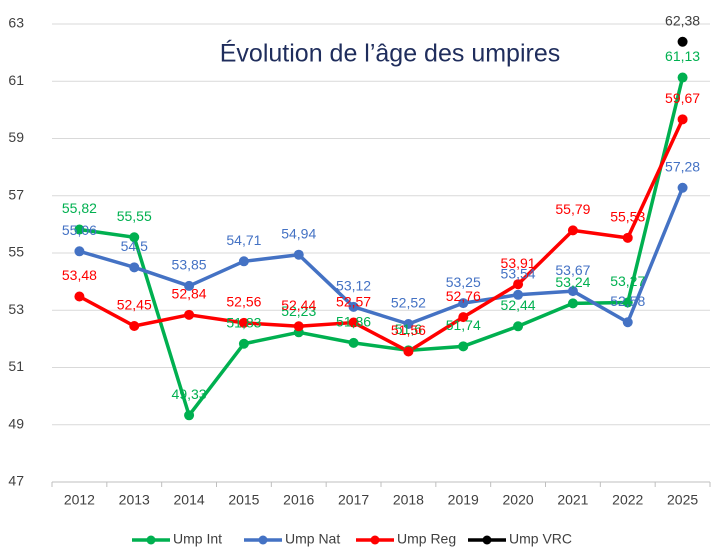 The height and width of the screenshot is (548, 713). What do you see at coordinates (298, 311) in the screenshot?
I see `data-label: 52,23` at bounding box center [298, 311].